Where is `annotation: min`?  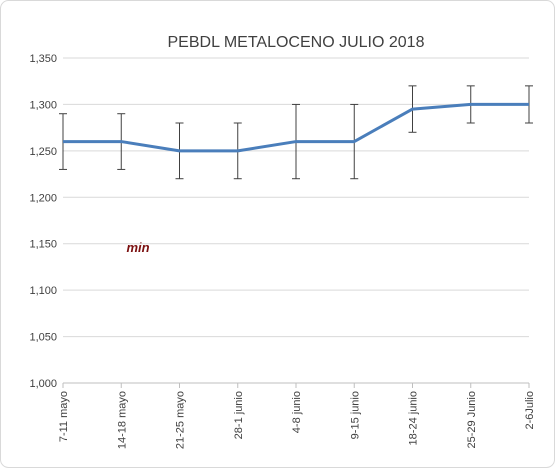 annotation: min is located at coordinates (137, 247).